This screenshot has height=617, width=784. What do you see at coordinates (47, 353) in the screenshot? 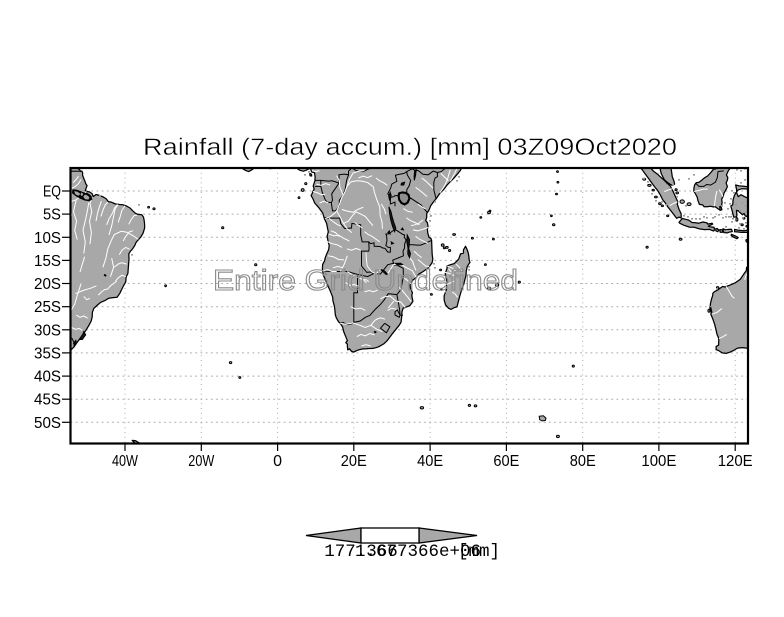
I see `svg-text: 35S` at bounding box center [47, 353].